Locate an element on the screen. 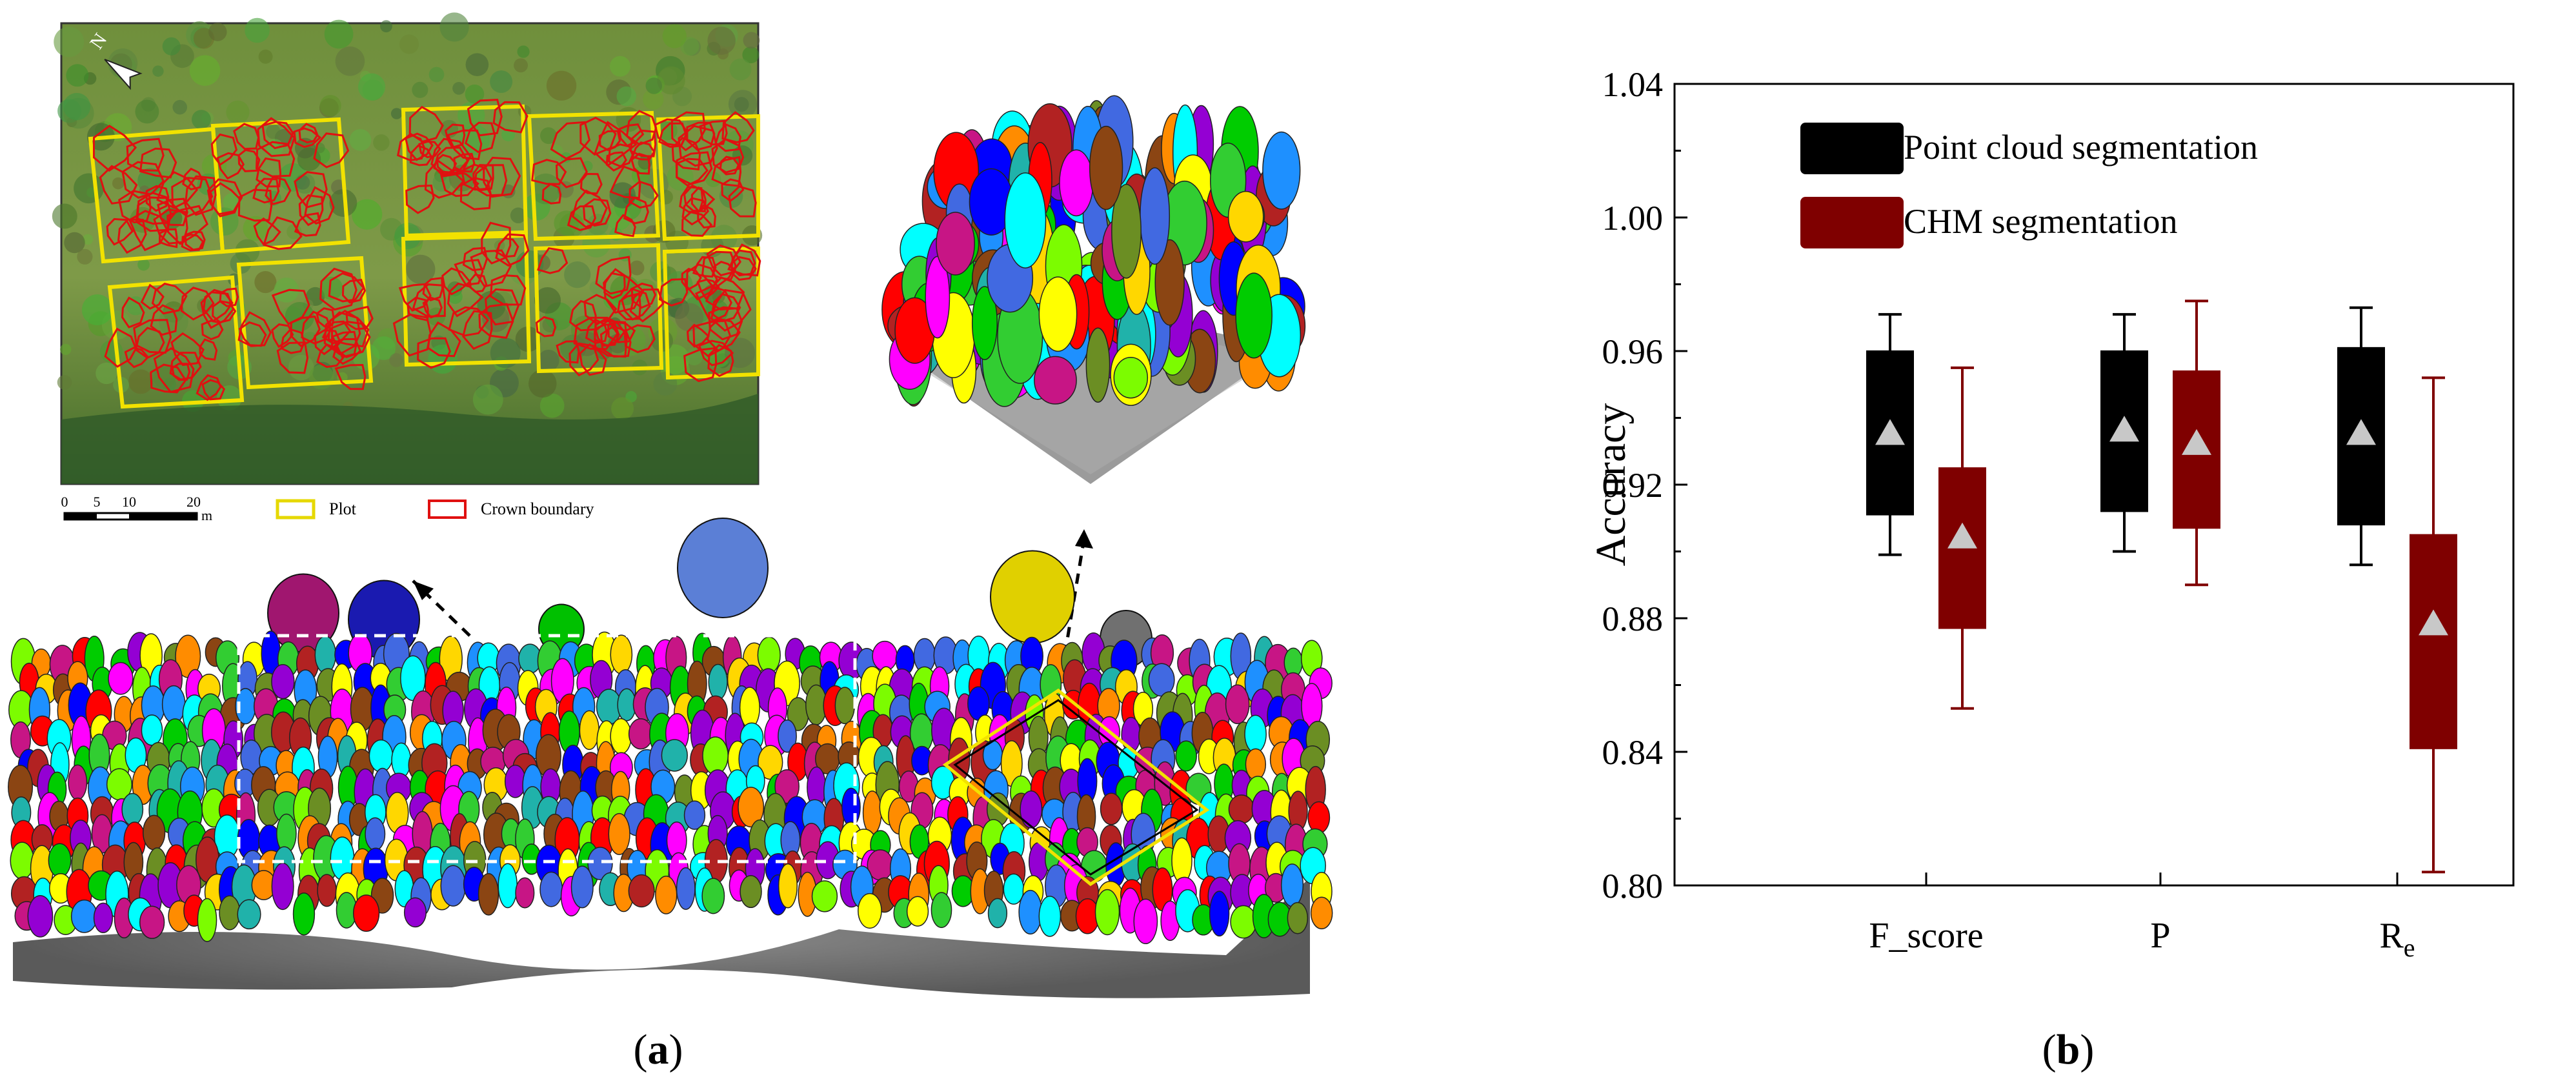 This screenshot has width=2576, height=1090. y-tick-label: 1.00 is located at coordinates (1633, 218).